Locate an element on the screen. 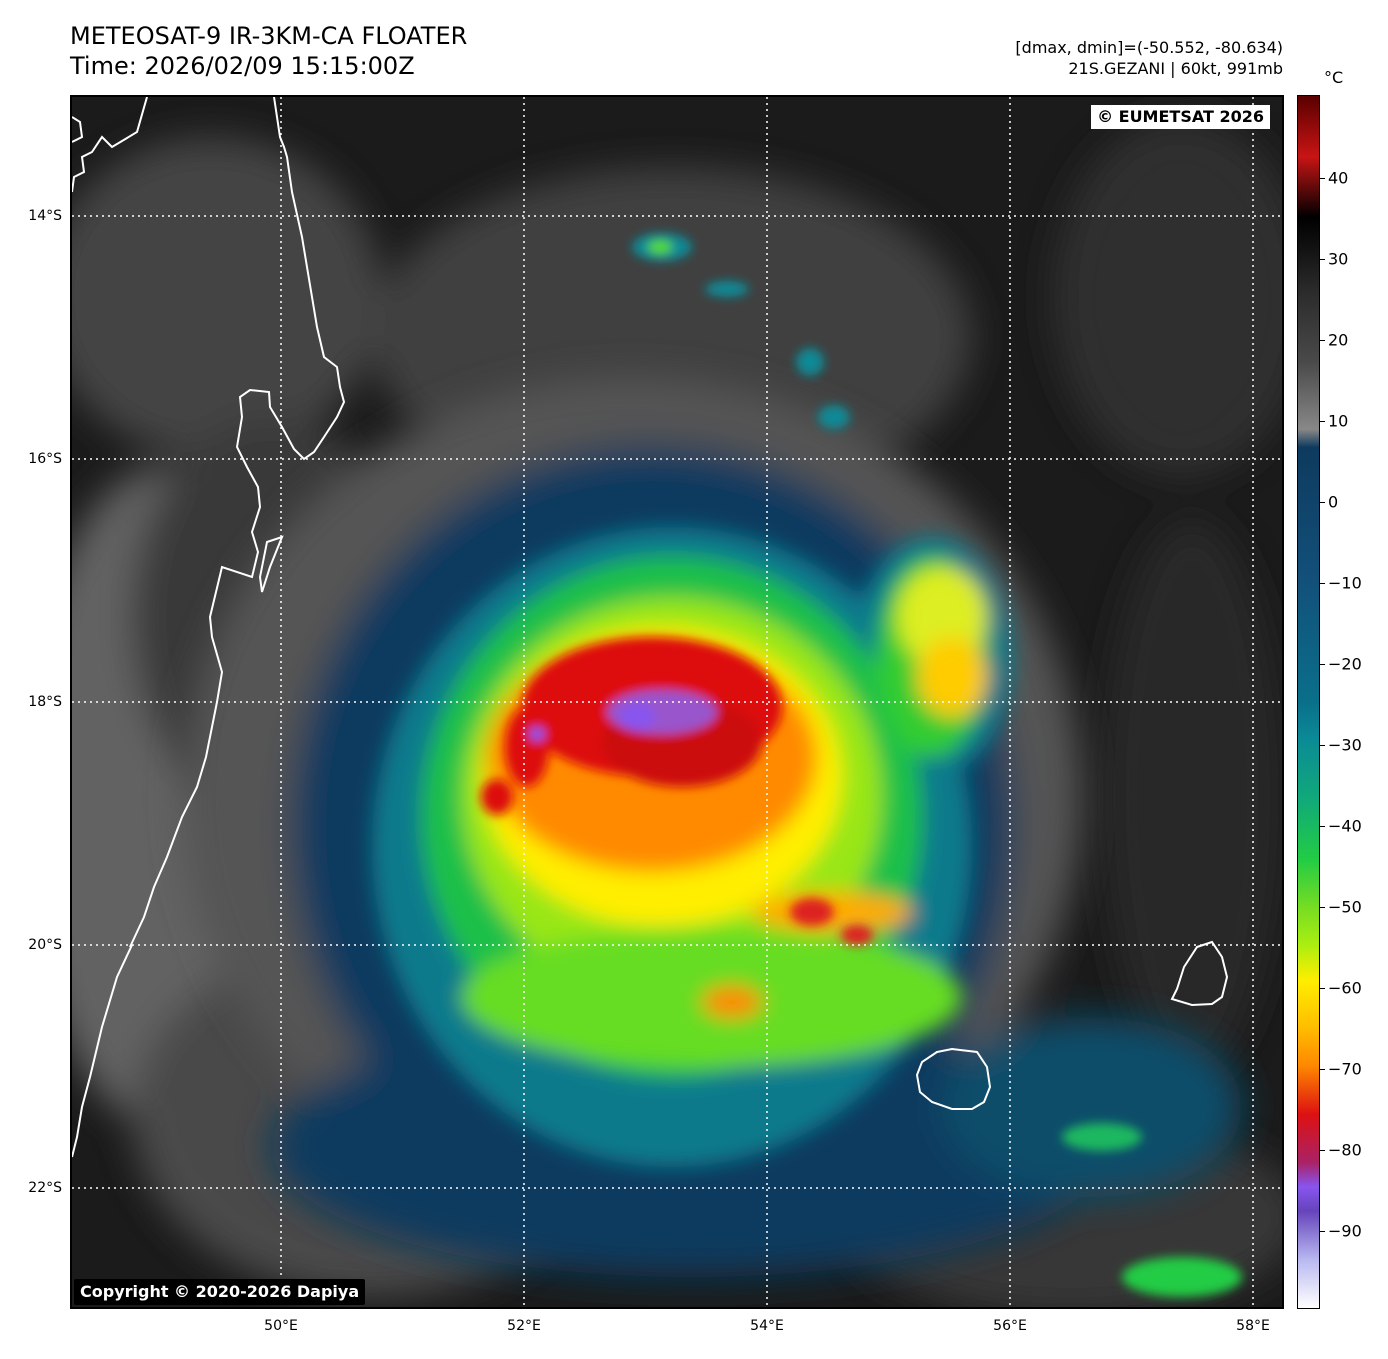 The height and width of the screenshot is (1359, 1388). copyright-credit: Copyright © 2020-2026 Dapiya is located at coordinates (220, 1292).